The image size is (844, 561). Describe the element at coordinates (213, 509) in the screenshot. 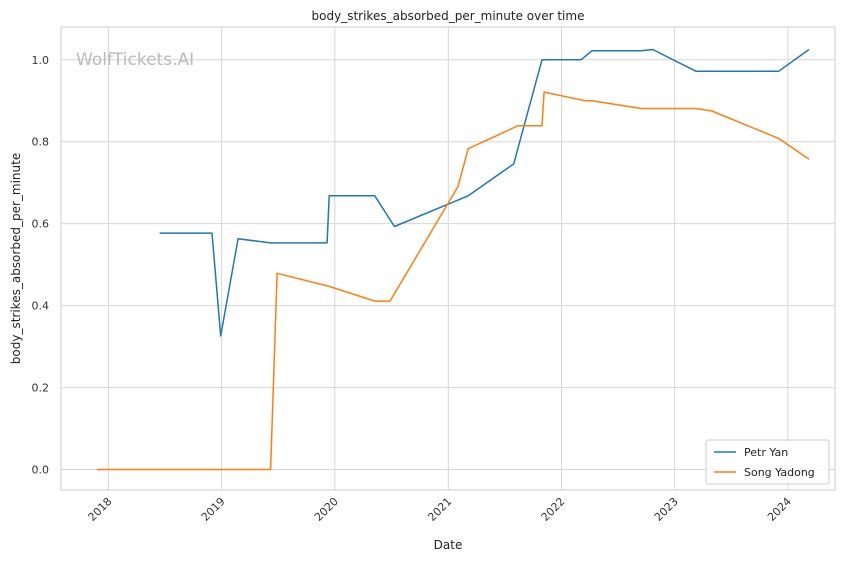

I see `x-tick-label: 2019` at that location.